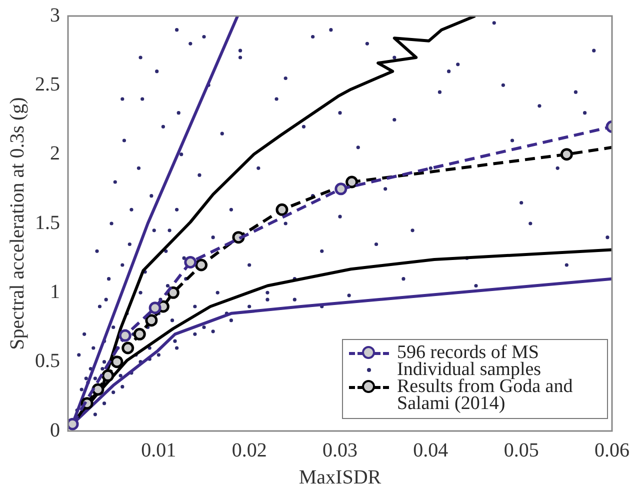  I want to click on y-tick-label: 2, so click(55, 153).